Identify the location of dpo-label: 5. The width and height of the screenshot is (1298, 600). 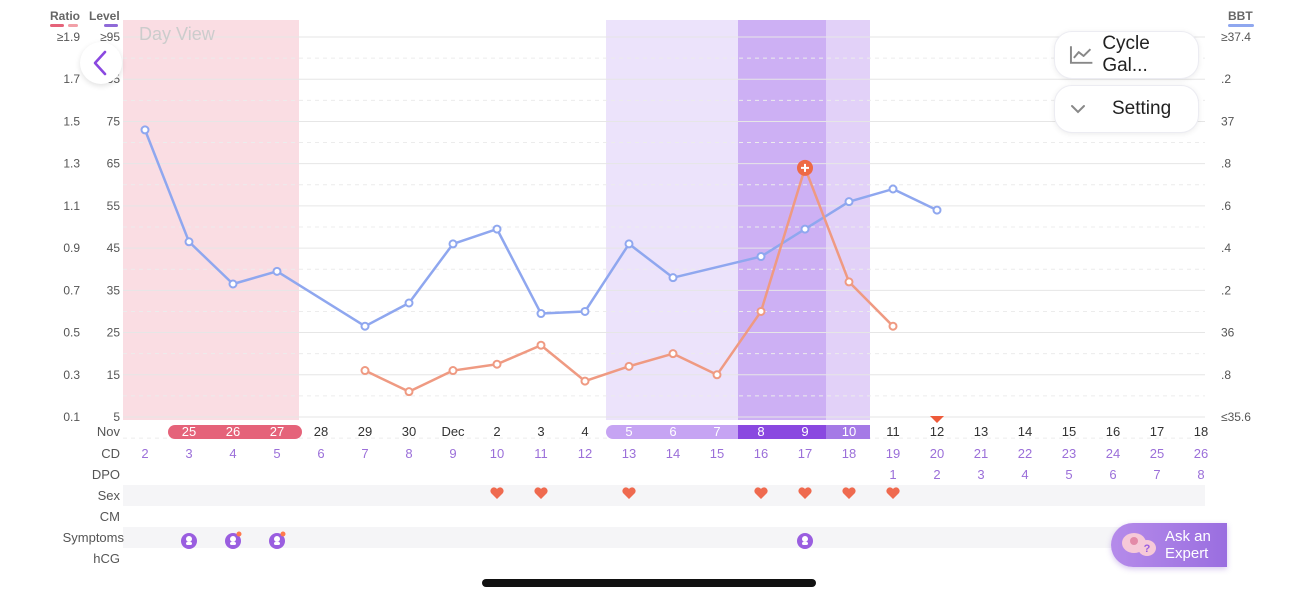
(1068, 474).